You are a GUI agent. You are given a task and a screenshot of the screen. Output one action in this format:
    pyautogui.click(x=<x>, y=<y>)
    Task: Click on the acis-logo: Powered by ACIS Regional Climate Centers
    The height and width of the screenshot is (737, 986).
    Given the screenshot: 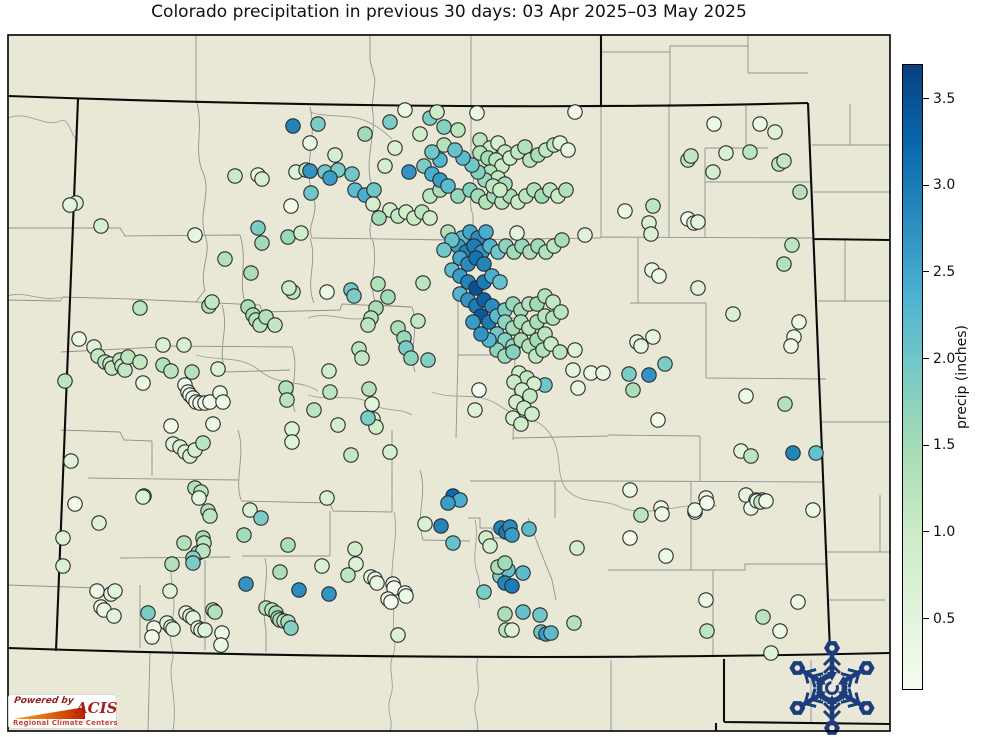 What is the action you would take?
    pyautogui.click(x=63, y=711)
    